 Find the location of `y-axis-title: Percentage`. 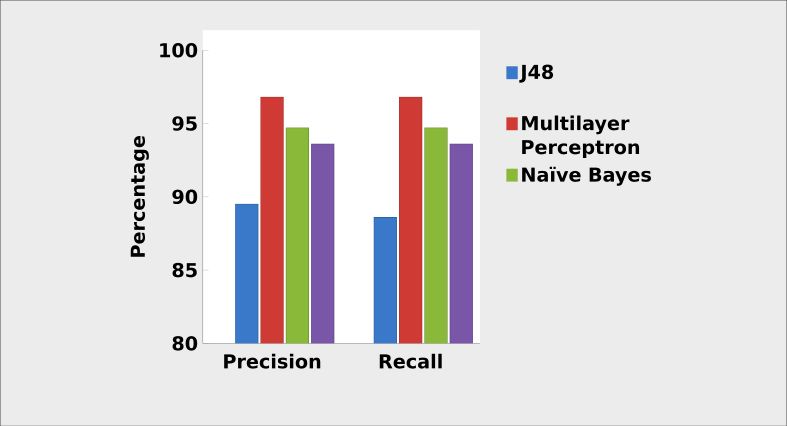

y-axis-title: Percentage is located at coordinates (139, 196).